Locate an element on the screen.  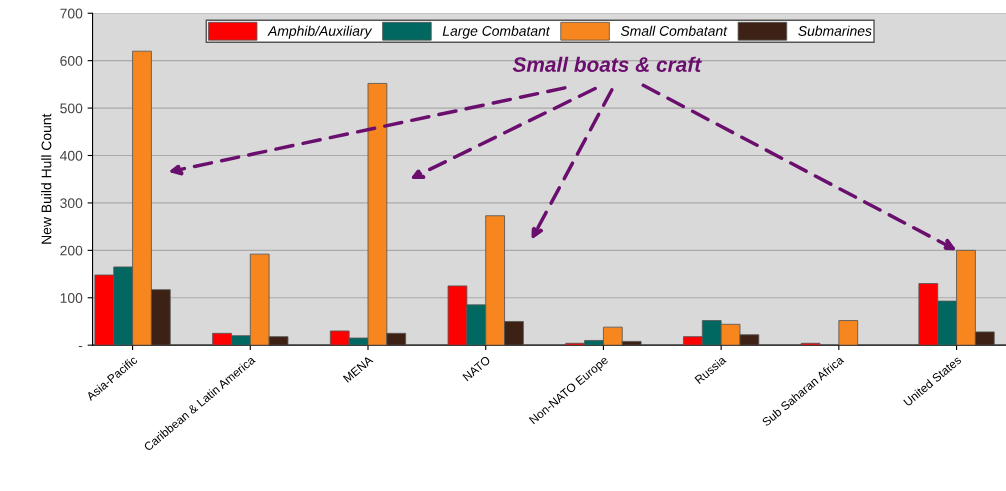
y-tick-label: 200 is located at coordinates (71, 250).